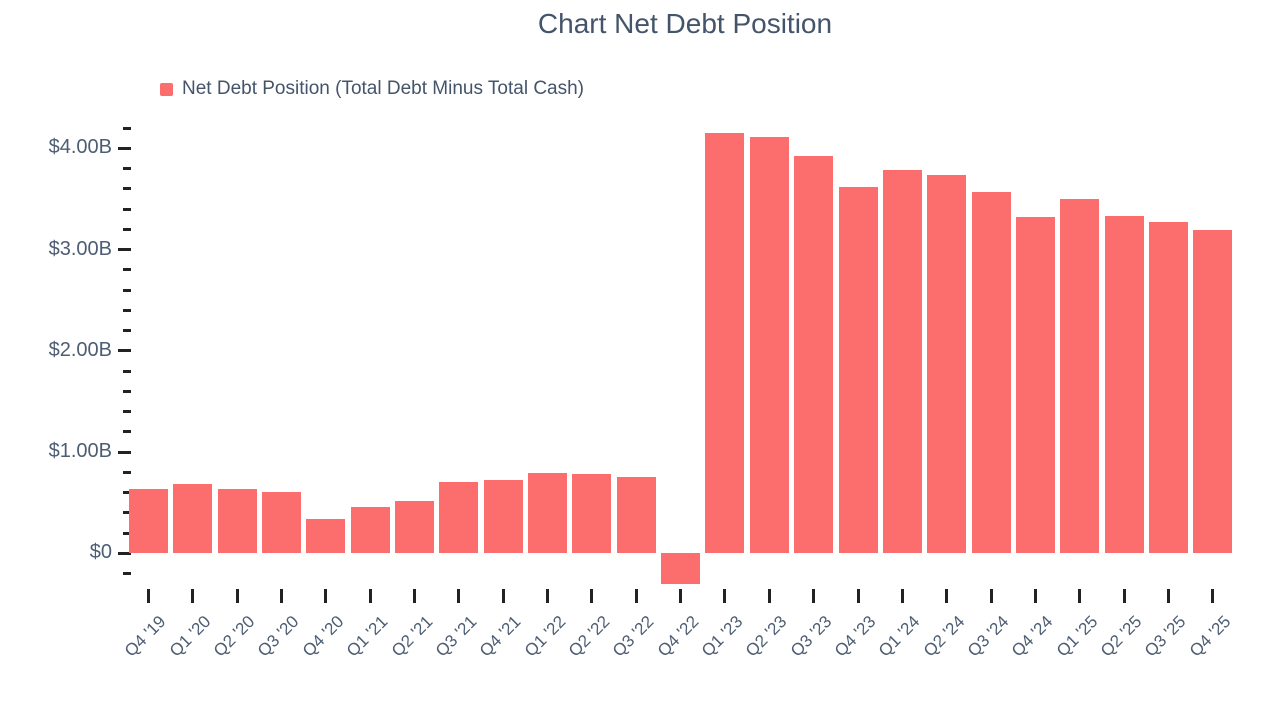 This screenshot has width=1280, height=720. I want to click on y-tick-label: $0, so click(100, 552).